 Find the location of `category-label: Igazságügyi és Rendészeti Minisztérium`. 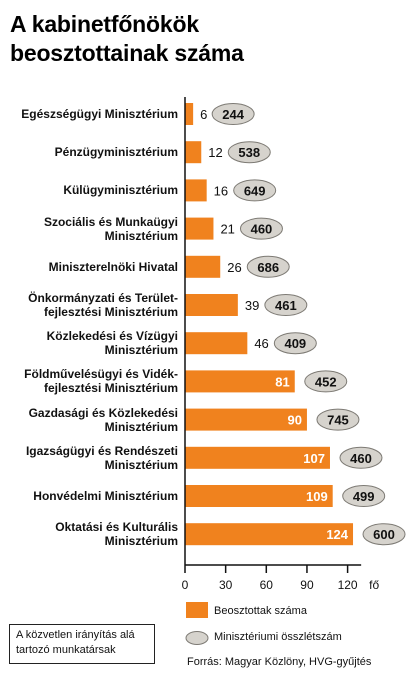

category-label: Igazságügyi és Rendészeti Minisztérium is located at coordinates (90, 458).